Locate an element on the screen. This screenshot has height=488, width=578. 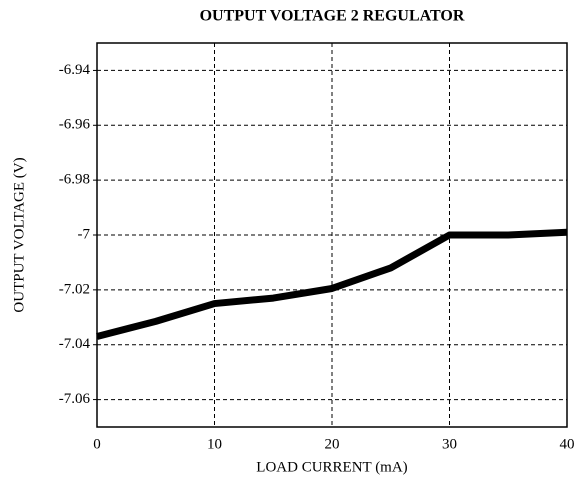
y-tick-label: -7.04 is located at coordinates (75, 344).